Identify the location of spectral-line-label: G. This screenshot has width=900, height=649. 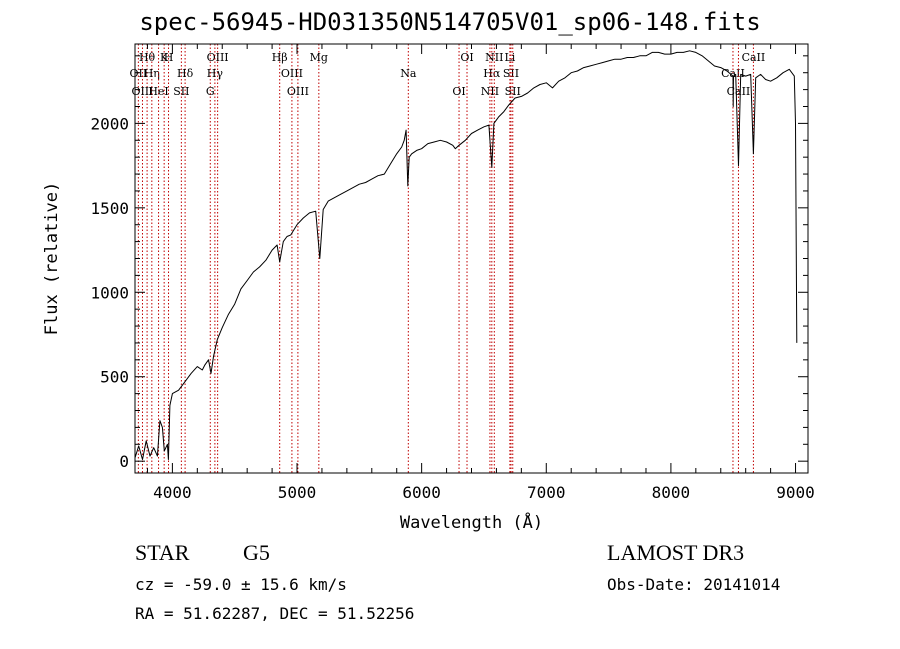
(210, 91).